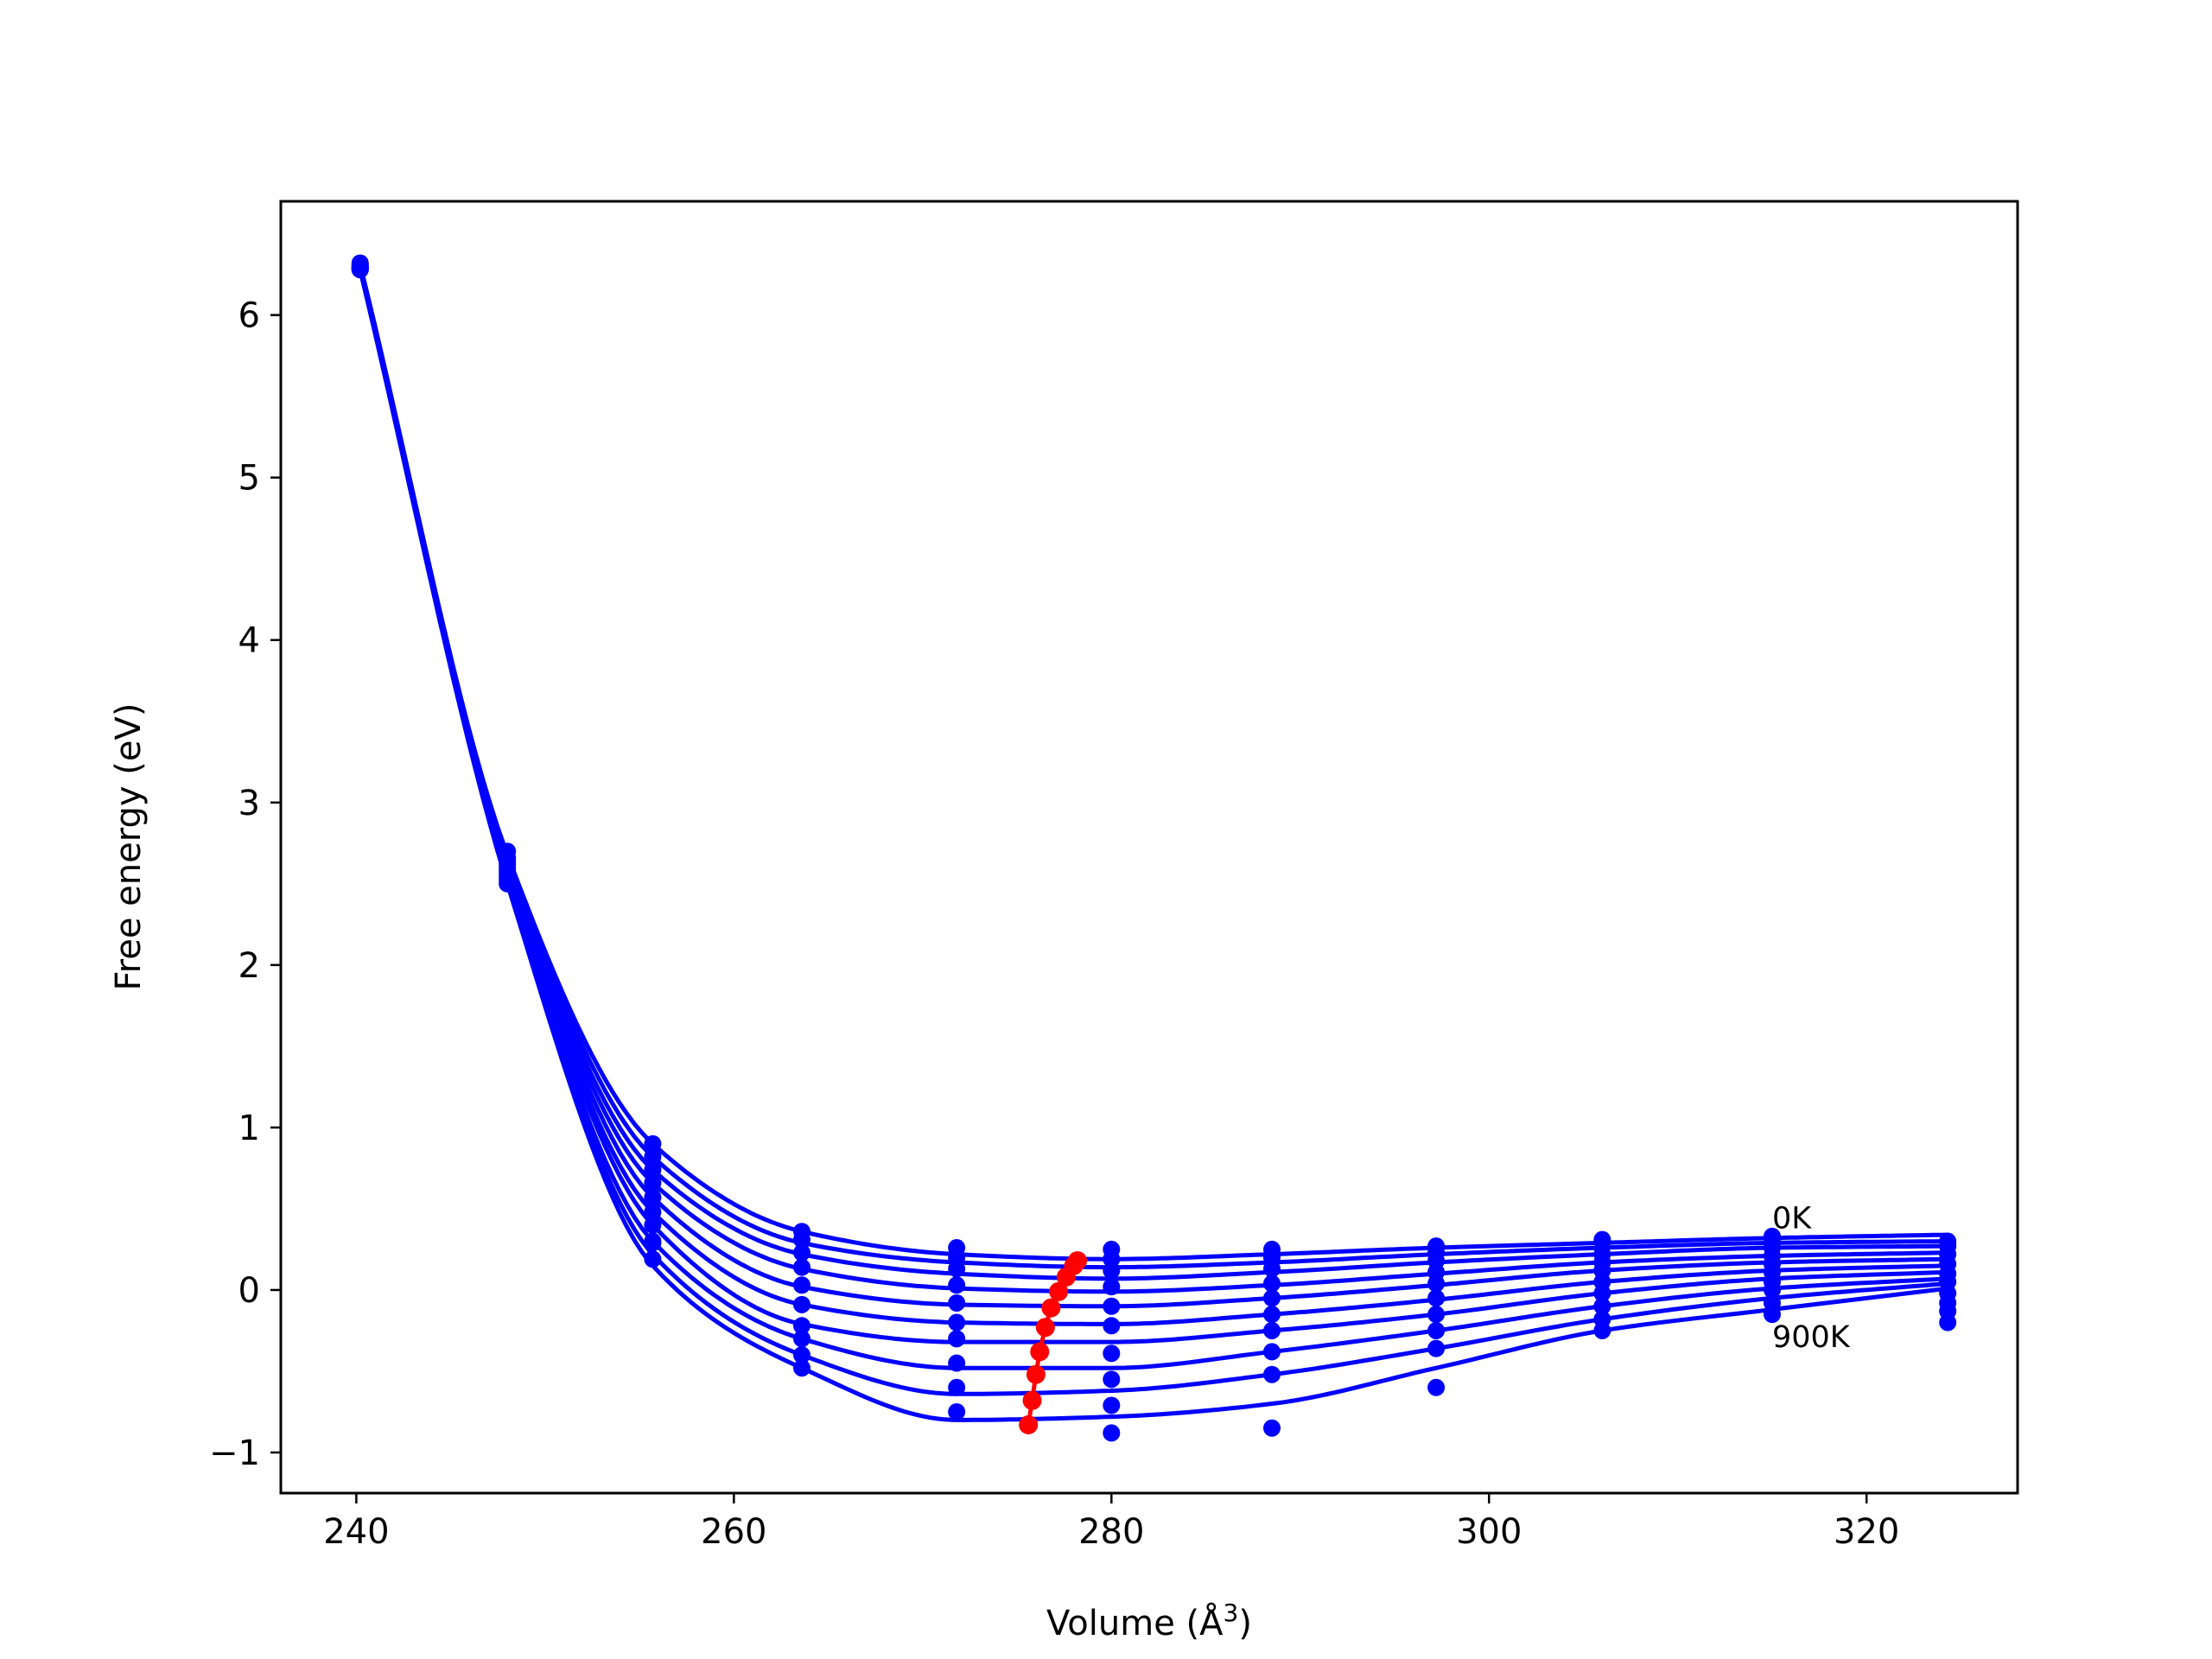 This screenshot has height=1659, width=2212. Describe the element at coordinates (129, 847) in the screenshot. I see `y-axis-label: Free energy (eV)` at that location.